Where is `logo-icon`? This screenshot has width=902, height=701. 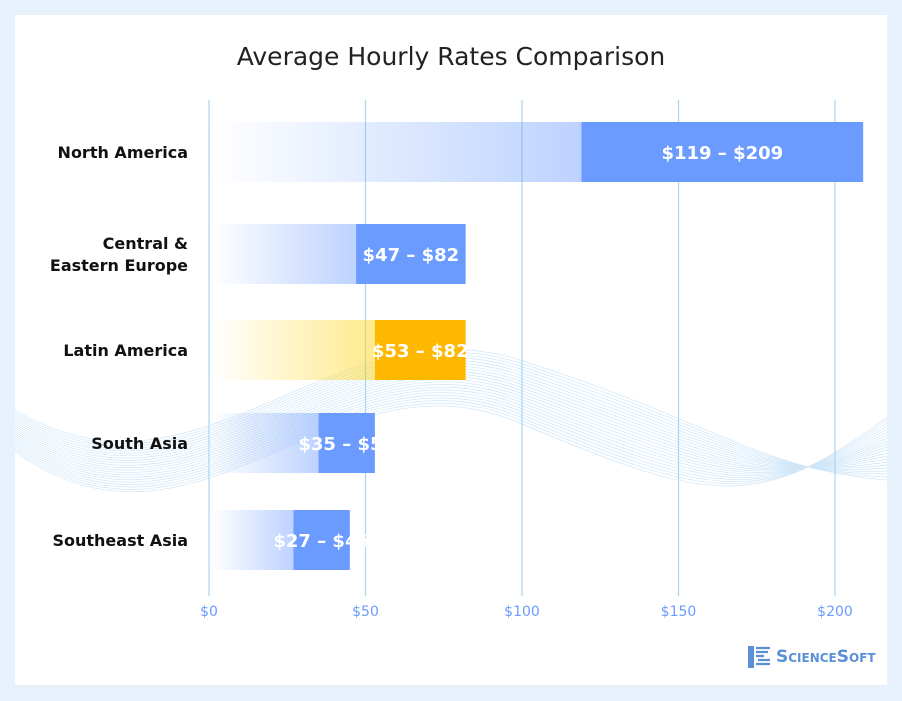 logo-icon is located at coordinates (759, 657).